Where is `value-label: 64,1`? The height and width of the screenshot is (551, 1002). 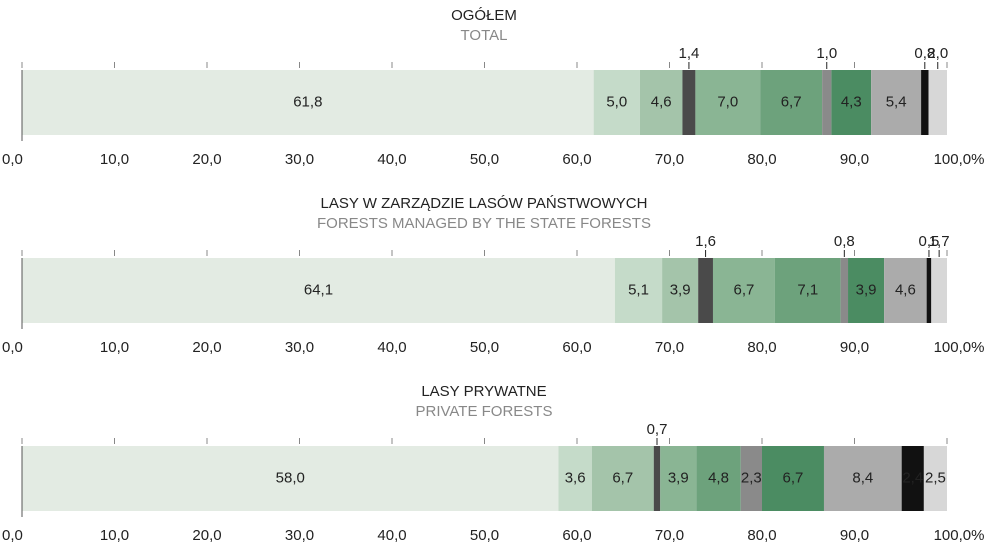 value-label: 64,1 is located at coordinates (318, 289).